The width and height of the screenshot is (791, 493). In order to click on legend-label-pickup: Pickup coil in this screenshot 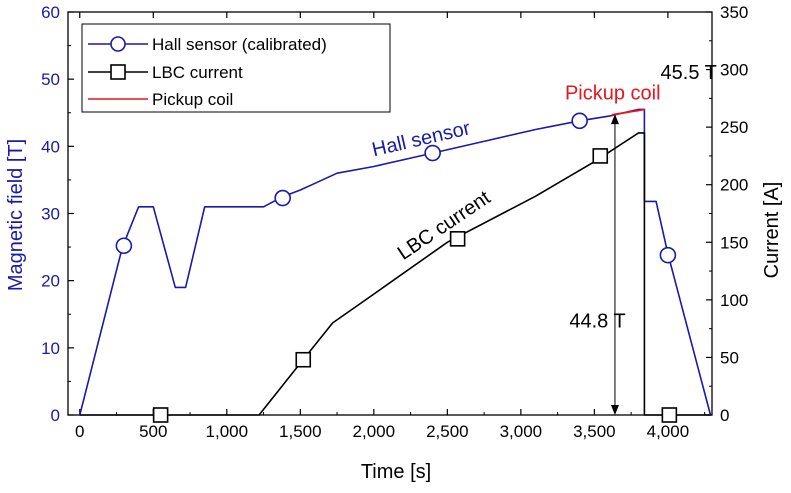, I will do `click(192, 99)`.